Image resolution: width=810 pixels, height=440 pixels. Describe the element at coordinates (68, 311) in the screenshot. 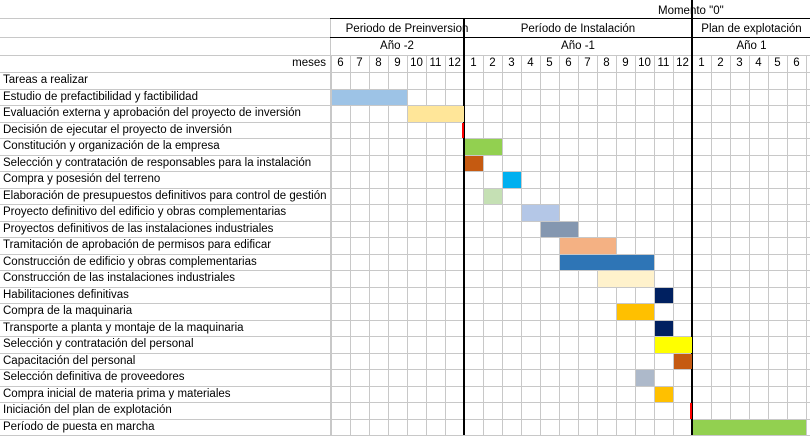

I see `task-label: Compra de la maquinaria` at that location.